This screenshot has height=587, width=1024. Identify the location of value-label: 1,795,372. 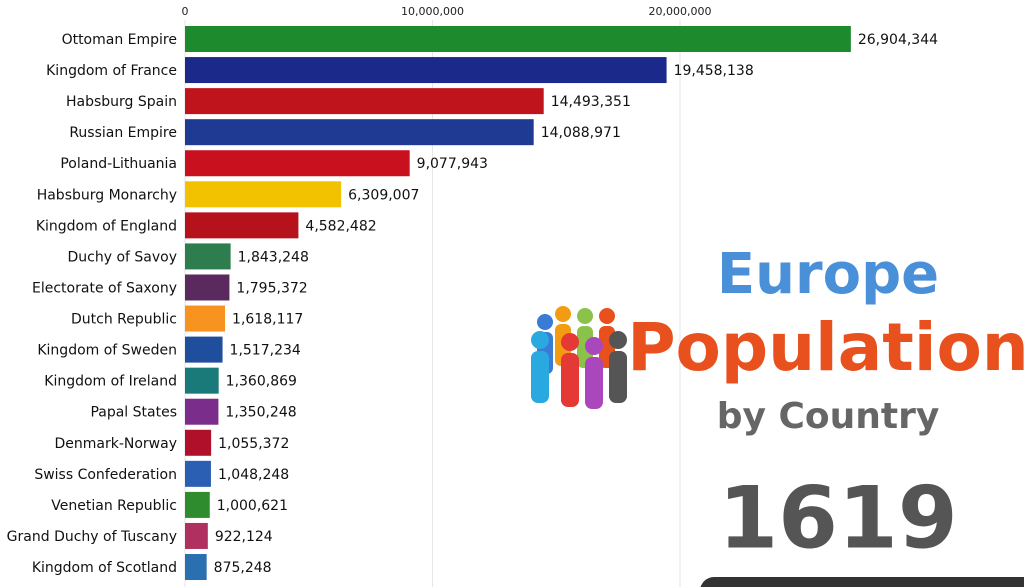
(271, 288).